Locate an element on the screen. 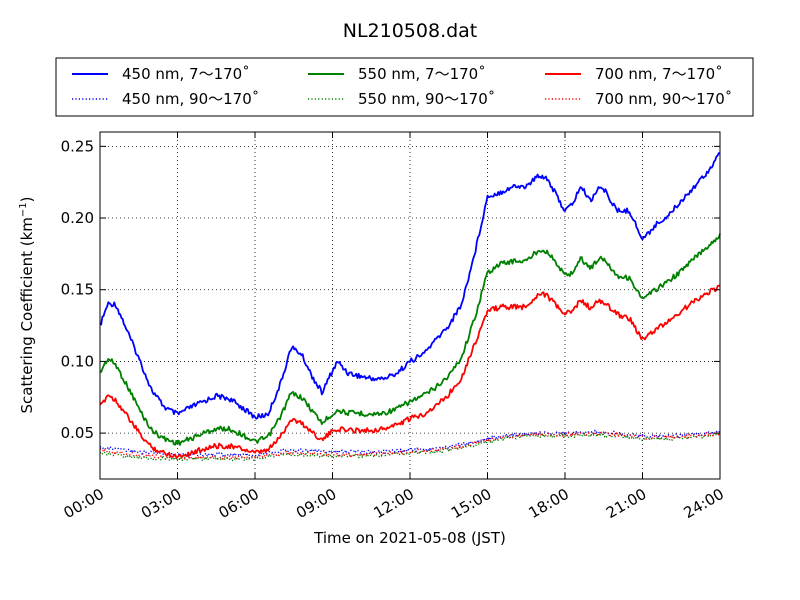 The width and height of the screenshot is (800, 600). series-line is located at coordinates (410, 445).